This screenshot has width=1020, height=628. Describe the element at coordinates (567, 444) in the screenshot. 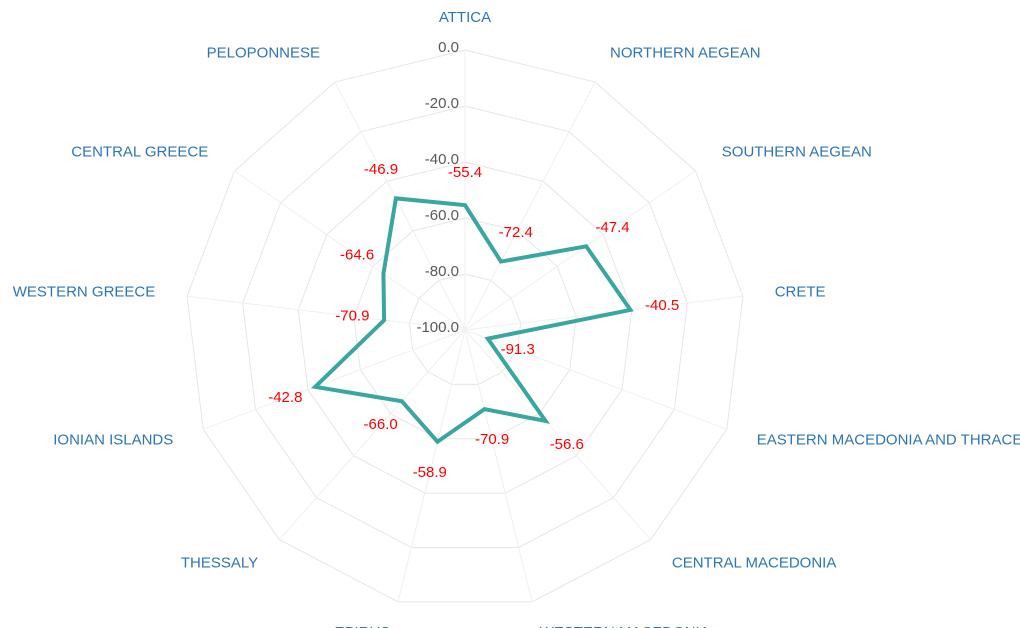

I see `data-label: -56.6` at that location.